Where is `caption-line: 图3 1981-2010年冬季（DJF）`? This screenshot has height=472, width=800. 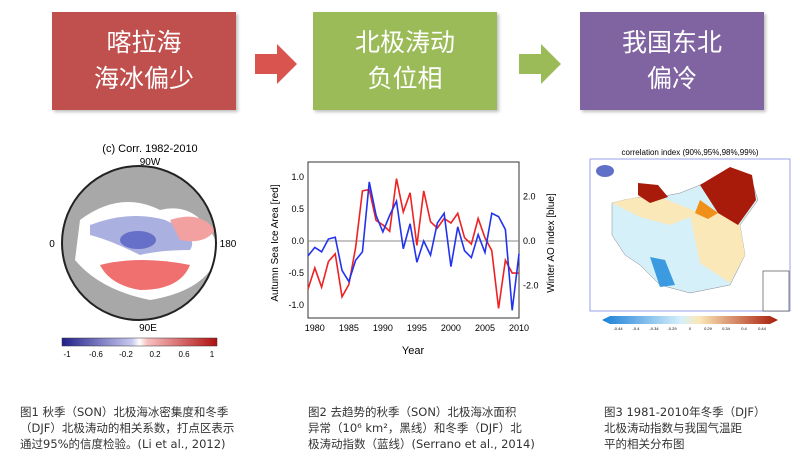
caption-line: 图3 1981-2010年冬季（DJF） is located at coordinates (685, 412).